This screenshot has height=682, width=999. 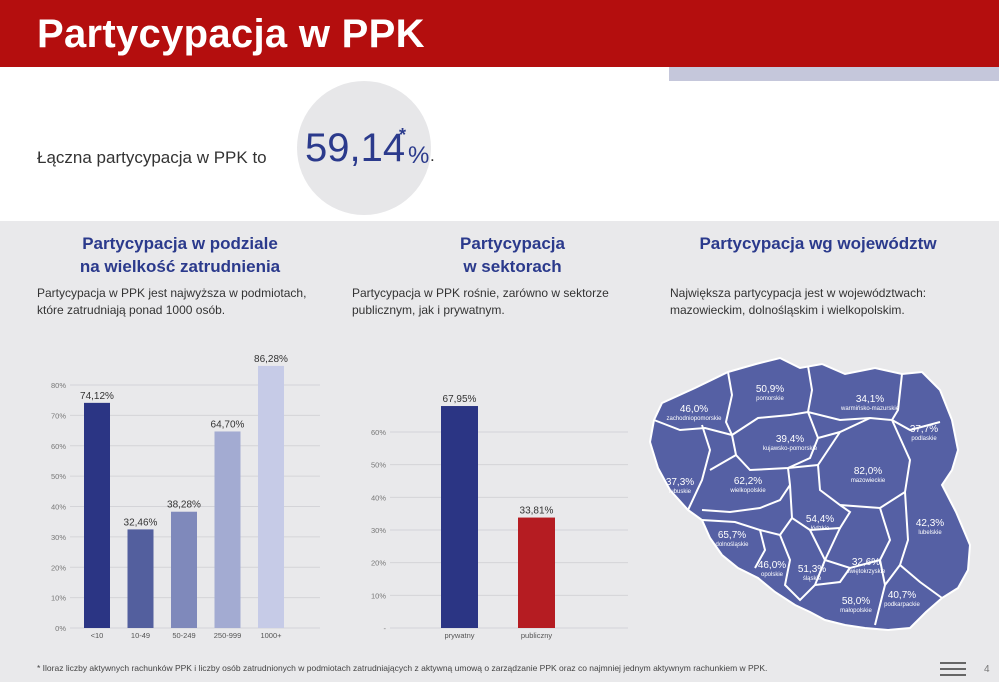 I want to click on kpi-percent: %, so click(x=419, y=155).